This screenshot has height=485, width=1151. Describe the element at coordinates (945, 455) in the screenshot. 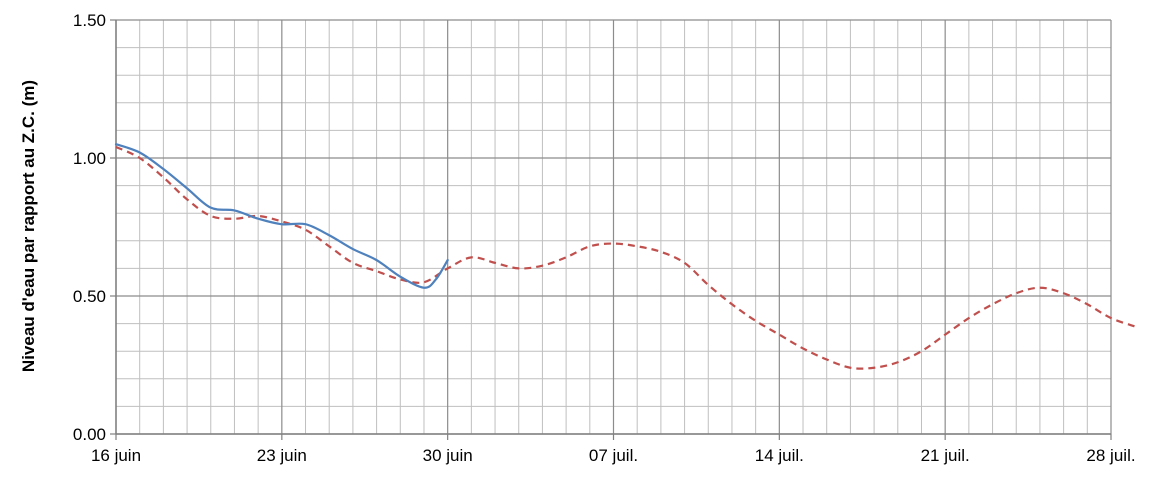

I see `x-tick-label: 21 juil.` at that location.